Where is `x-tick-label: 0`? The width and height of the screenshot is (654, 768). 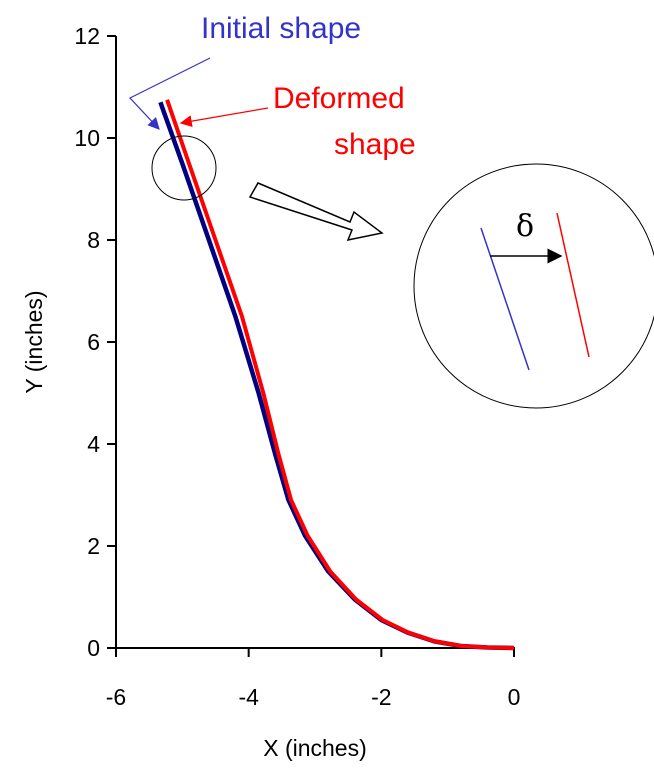
x-tick-label: 0 is located at coordinates (514, 697).